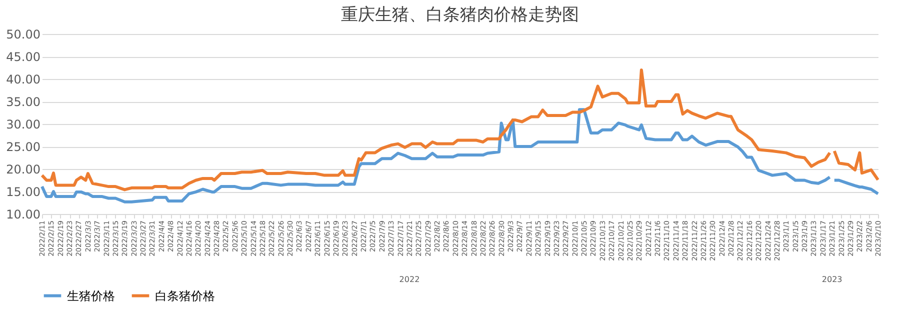 This screenshot has width=900, height=330. What do you see at coordinates (91, 295) in the screenshot?
I see `legend-label: 生猪价格` at bounding box center [91, 295].